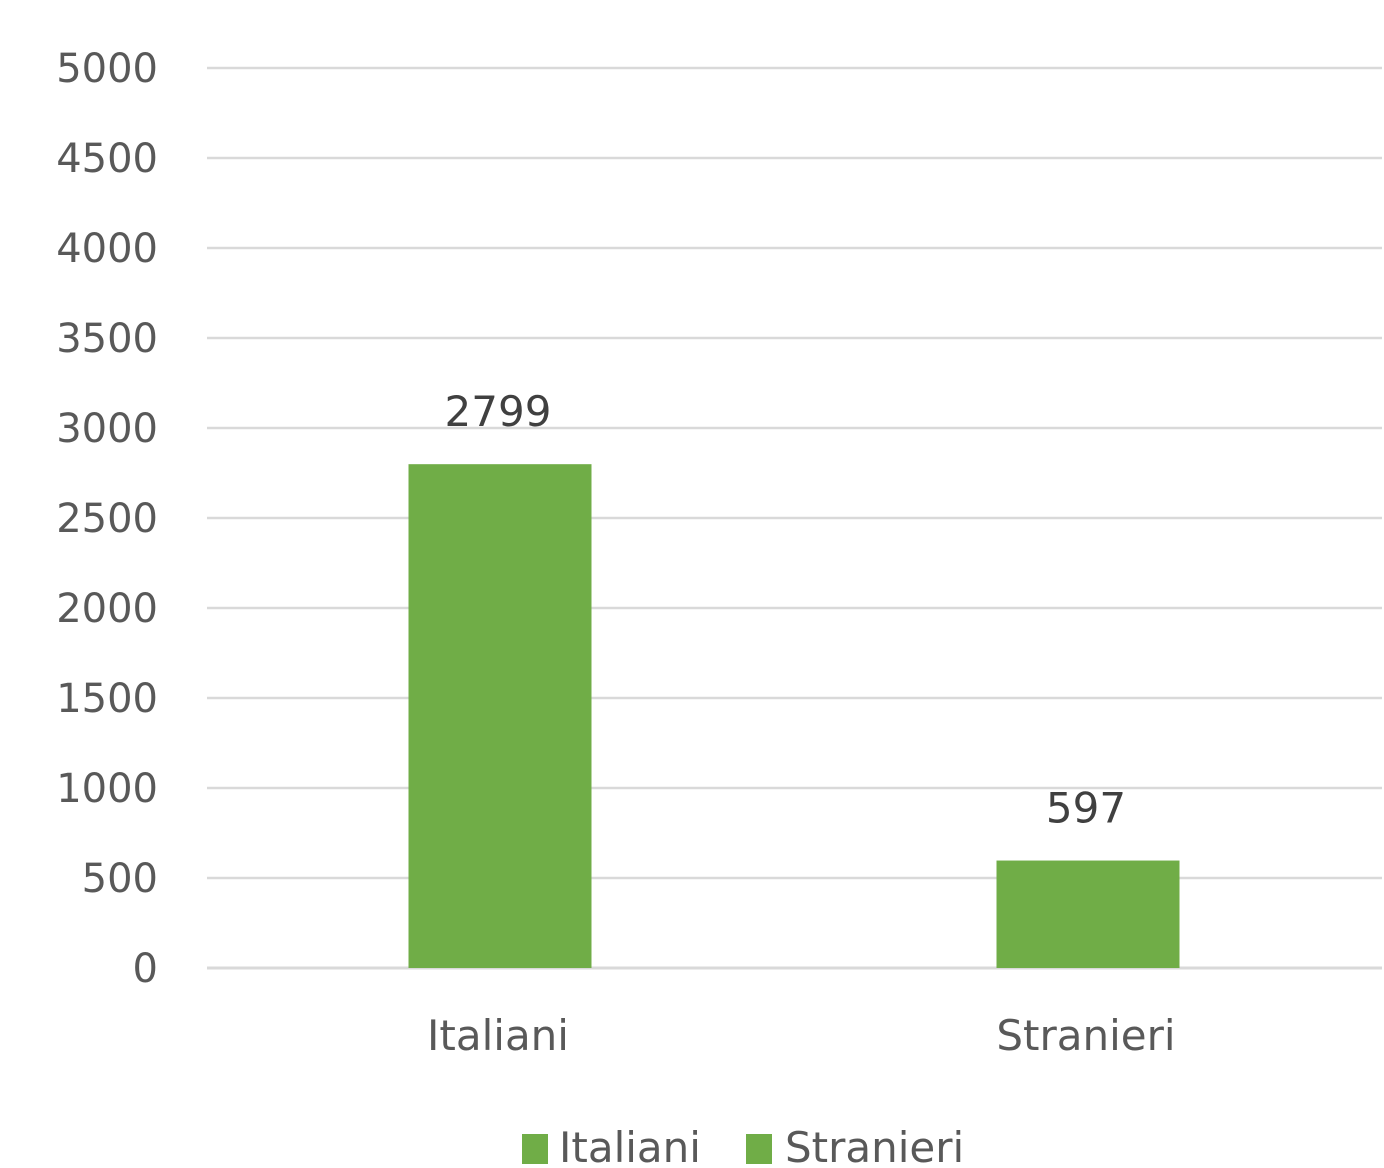  Describe the element at coordinates (107, 699) in the screenshot. I see `y-tick-label-1500: 1500` at that location.